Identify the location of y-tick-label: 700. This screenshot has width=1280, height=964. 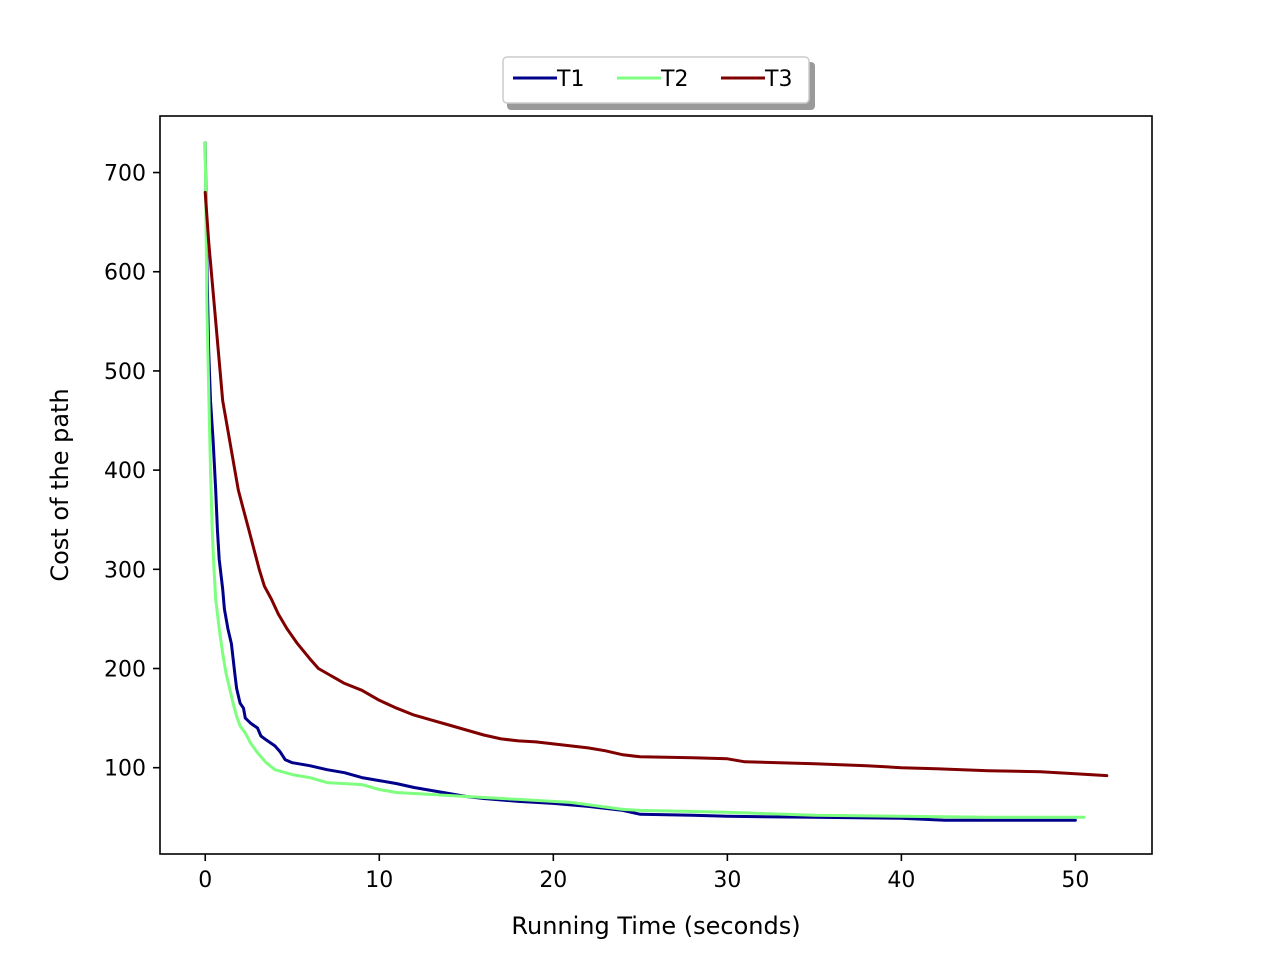
(125, 174).